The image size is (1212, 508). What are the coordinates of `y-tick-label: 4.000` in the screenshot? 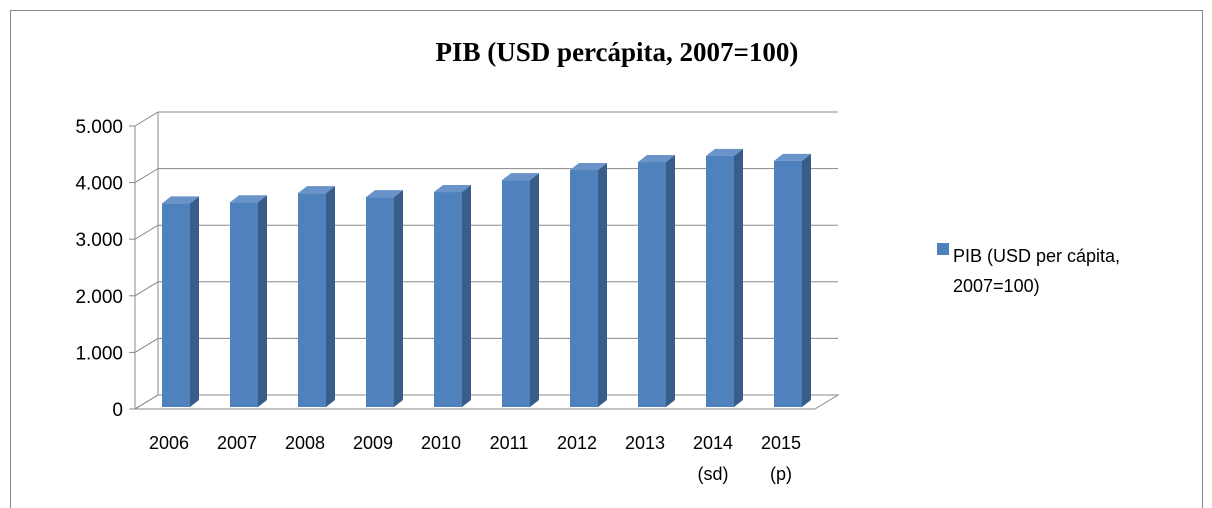 It's located at (99, 184).